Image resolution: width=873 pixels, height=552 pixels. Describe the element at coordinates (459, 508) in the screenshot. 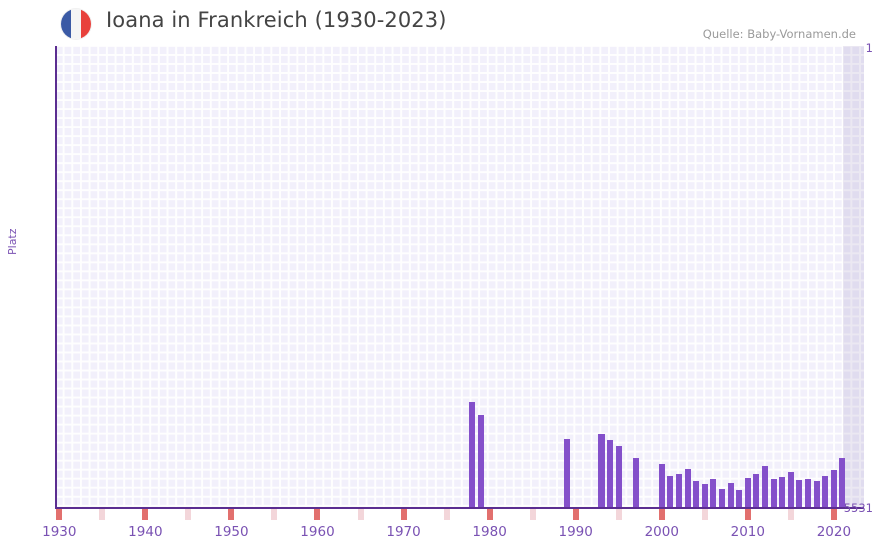

I see `x-axis-line` at that location.